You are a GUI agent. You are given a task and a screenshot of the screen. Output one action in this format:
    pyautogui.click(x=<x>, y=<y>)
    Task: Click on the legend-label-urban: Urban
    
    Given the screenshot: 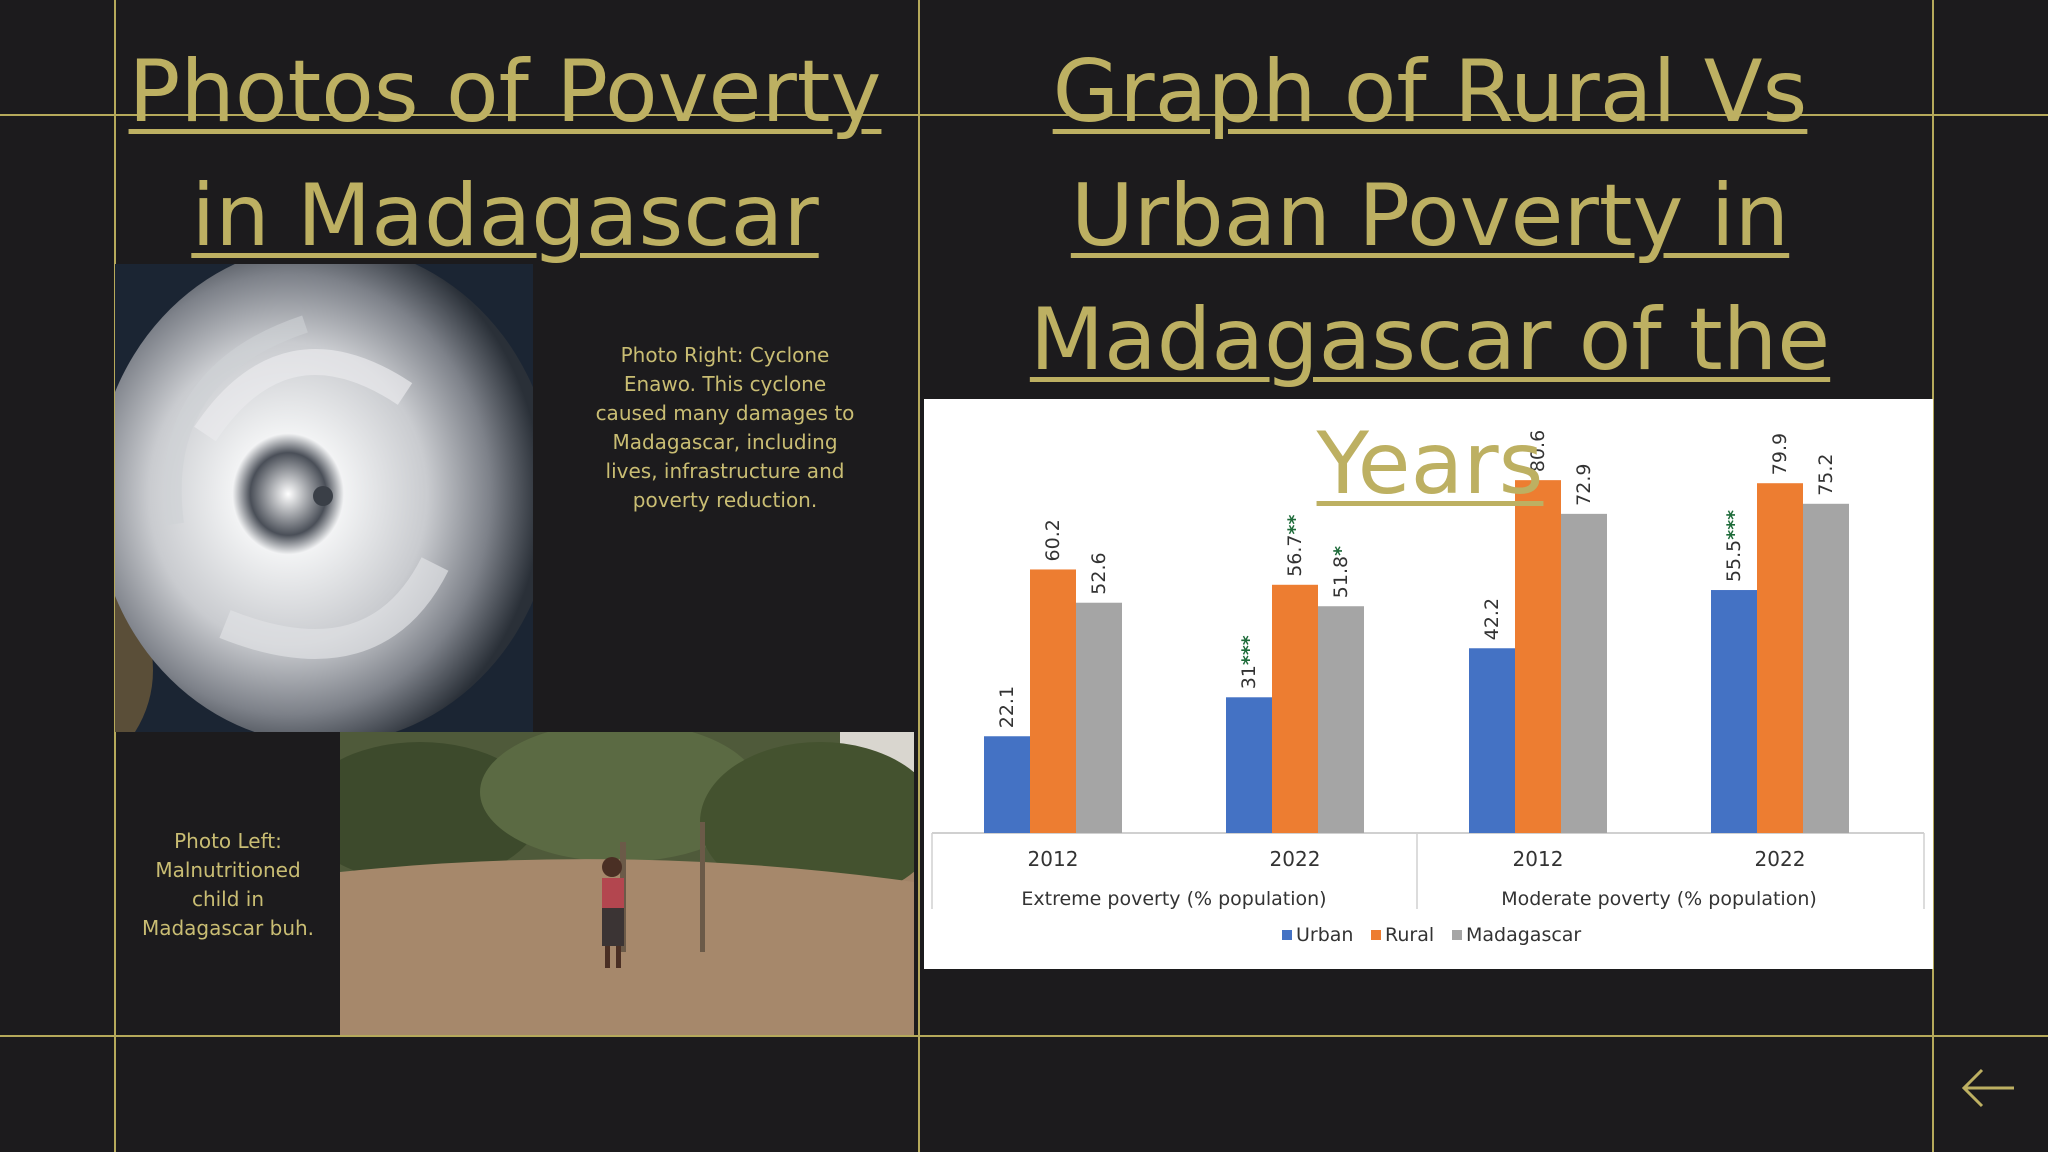 What is the action you would take?
    pyautogui.click(x=1324, y=935)
    